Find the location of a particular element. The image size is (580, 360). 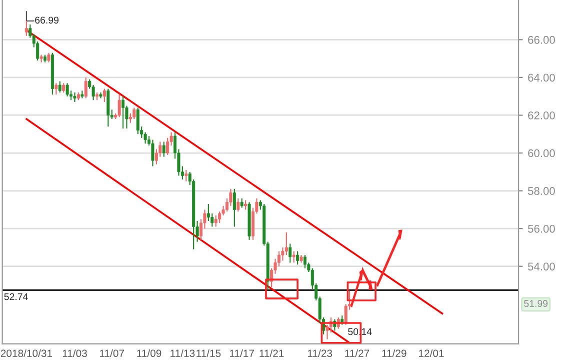

y-tick-label: 60.00 is located at coordinates (541, 153).